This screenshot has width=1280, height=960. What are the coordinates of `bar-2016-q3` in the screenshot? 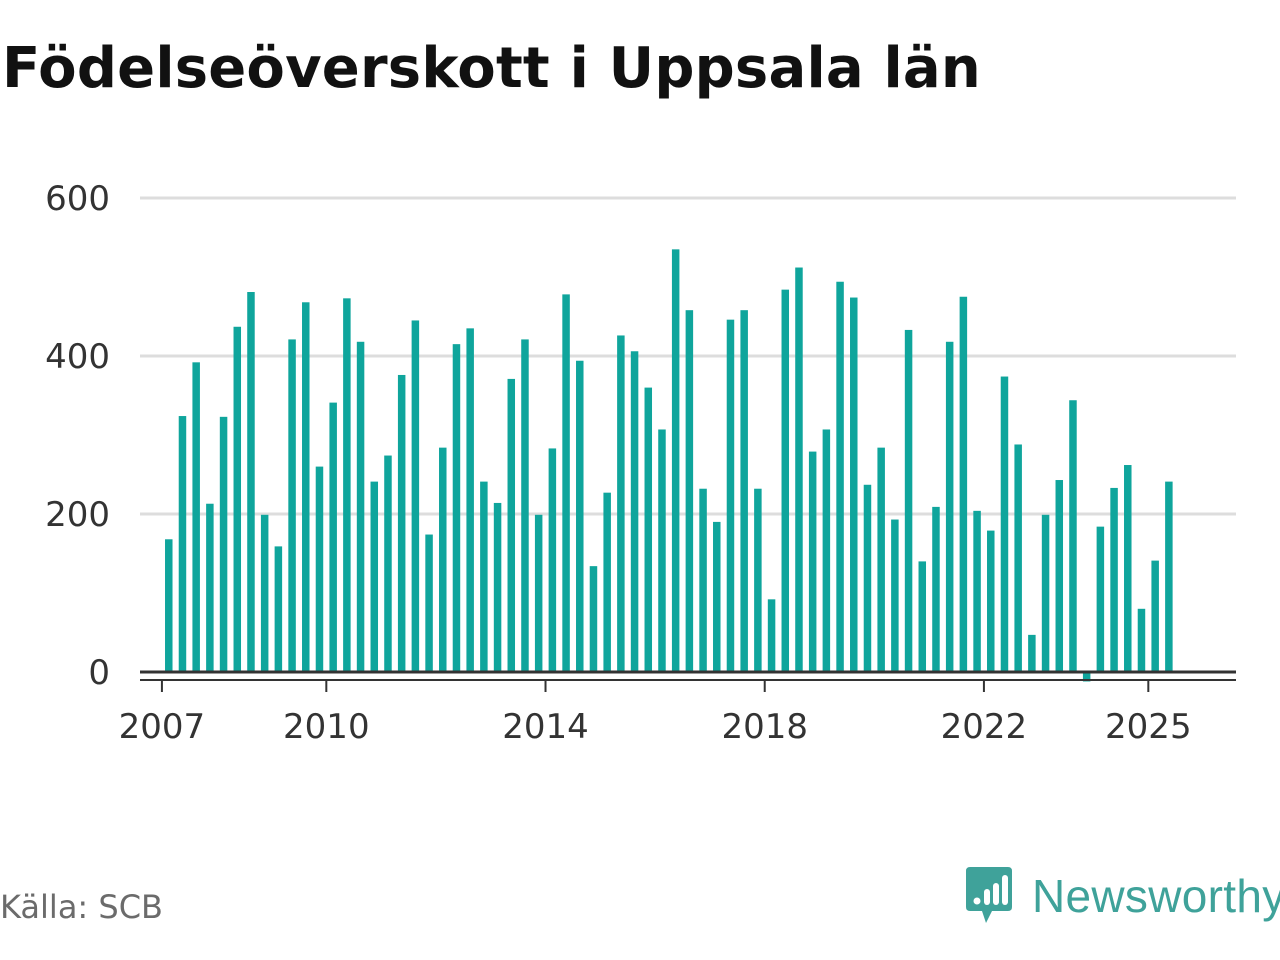 It's located at (689, 491).